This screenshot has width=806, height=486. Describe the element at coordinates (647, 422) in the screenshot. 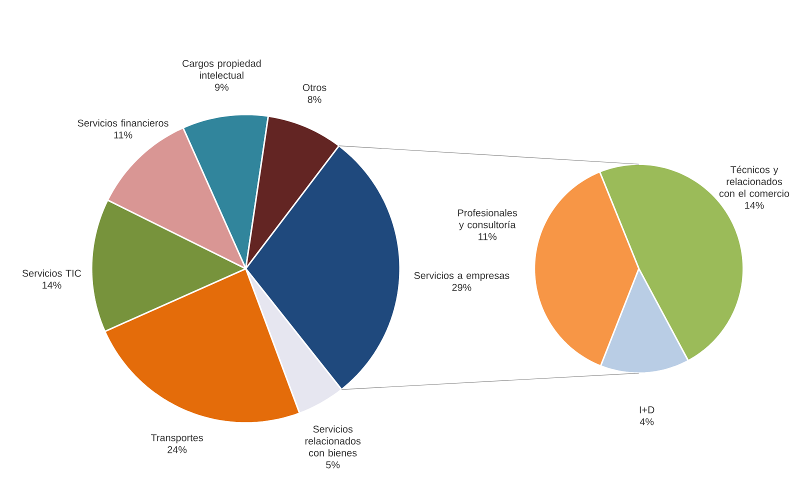

I see `data-label: 4%` at that location.